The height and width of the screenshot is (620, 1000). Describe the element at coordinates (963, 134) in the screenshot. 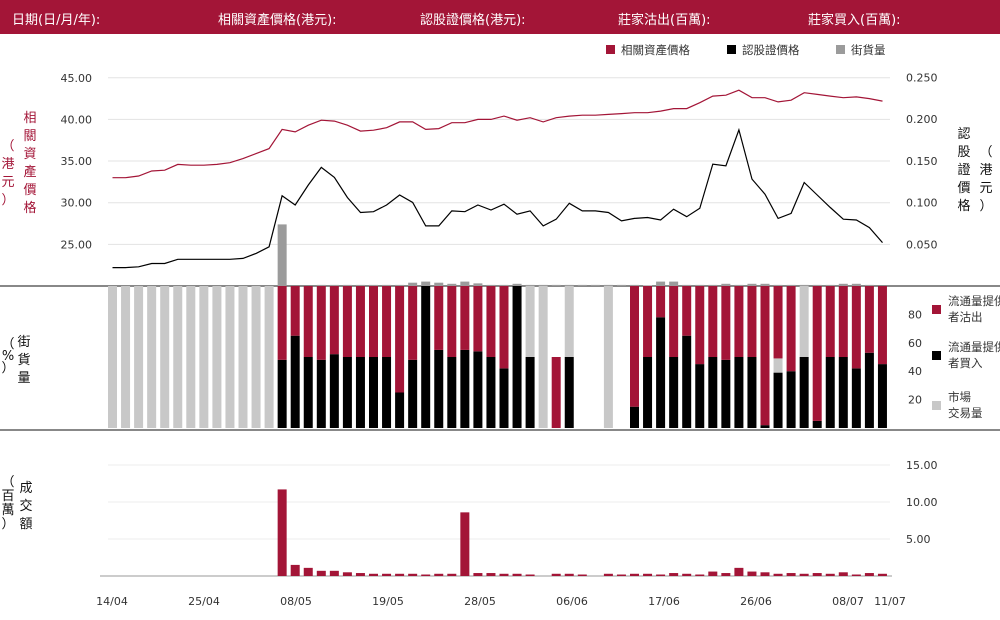

I see `right-axis-title-char: 認` at that location.